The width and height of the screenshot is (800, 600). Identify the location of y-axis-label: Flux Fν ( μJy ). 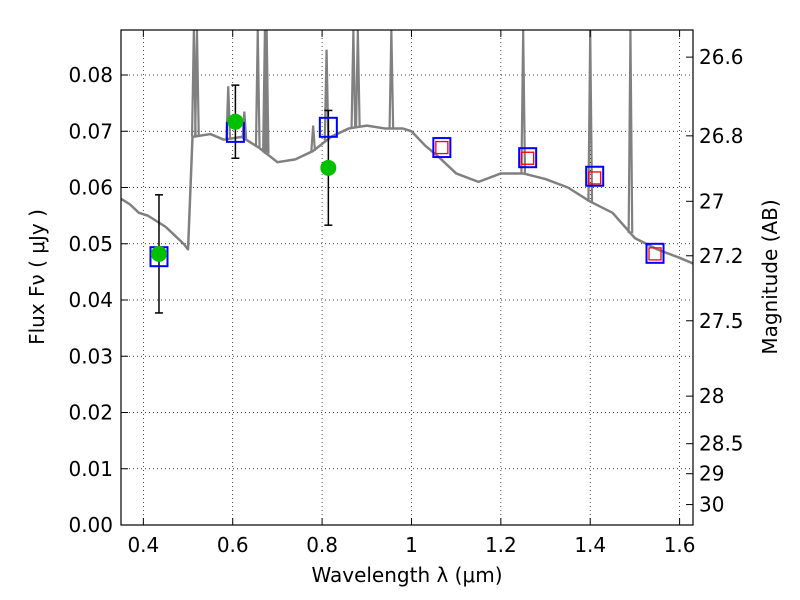
(37, 277).